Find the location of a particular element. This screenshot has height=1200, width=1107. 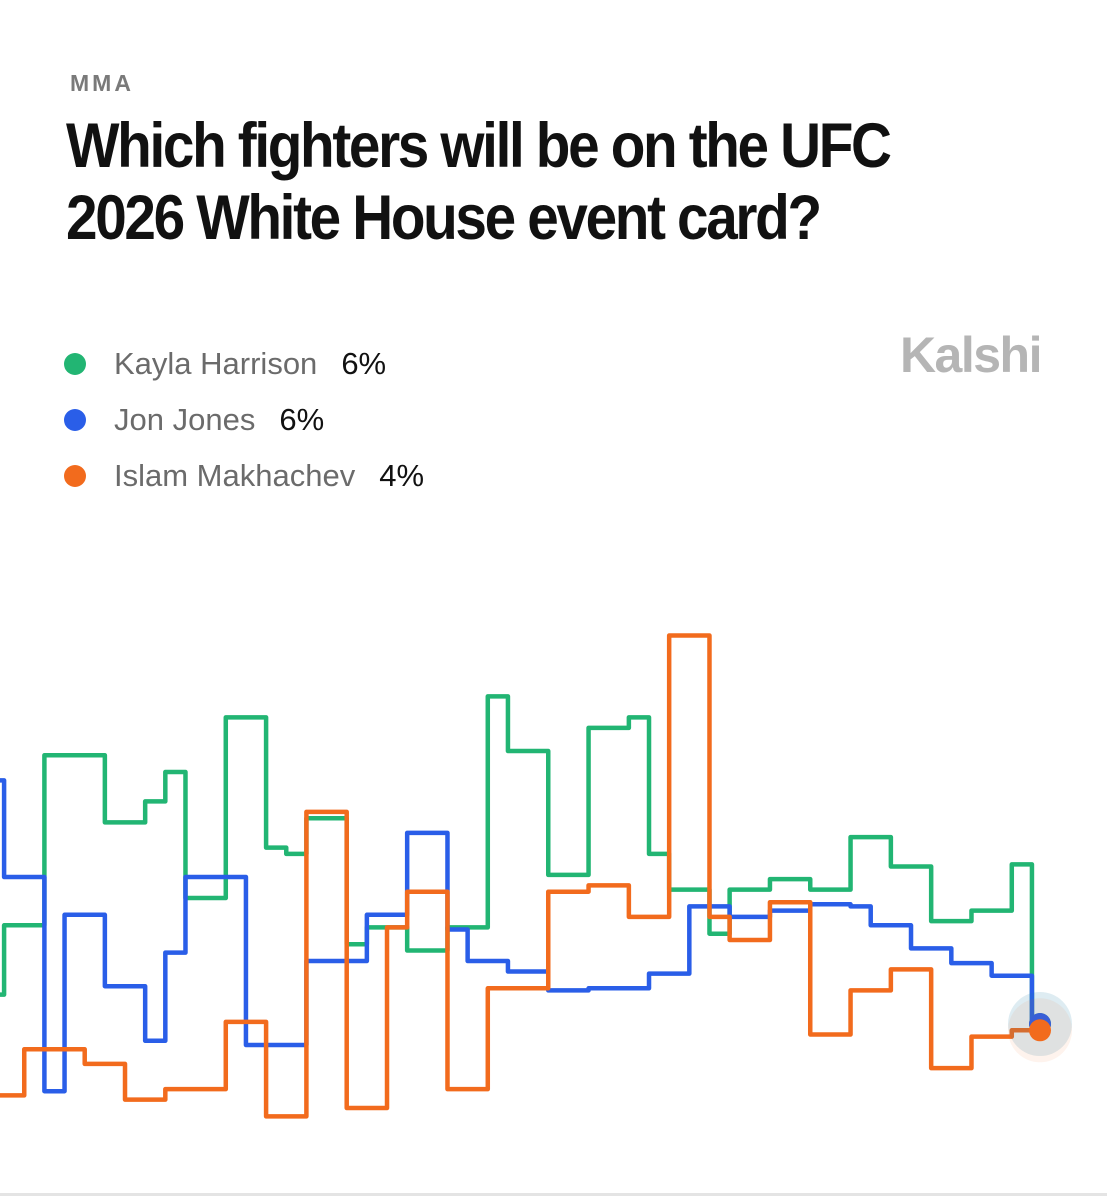

legend-item-islam-makhachev: Islam Makhachev 4% is located at coordinates (244, 476).